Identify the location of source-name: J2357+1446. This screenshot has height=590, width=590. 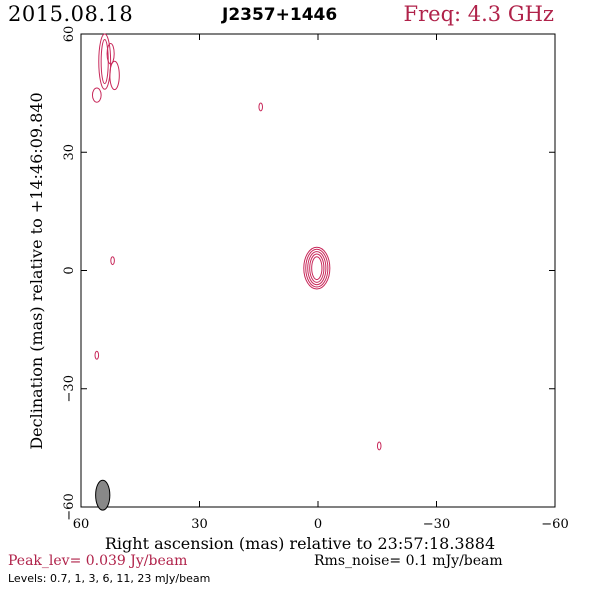
(280, 15).